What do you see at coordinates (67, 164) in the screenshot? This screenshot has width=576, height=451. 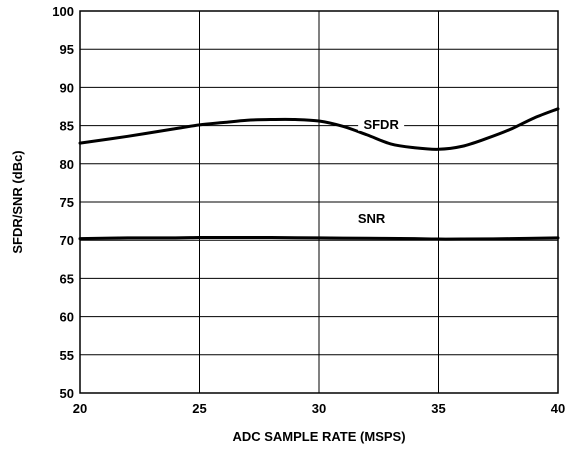 I see `y-tick-label: 80` at bounding box center [67, 164].